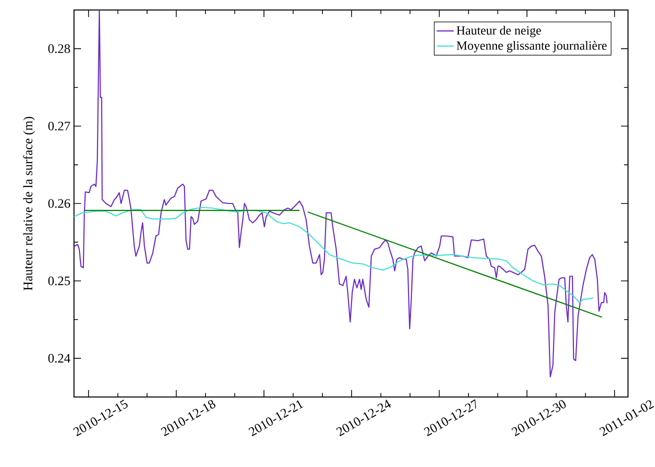  What do you see at coordinates (531, 46) in the screenshot?
I see `legend-label: Moyenne glissante journalière` at bounding box center [531, 46].